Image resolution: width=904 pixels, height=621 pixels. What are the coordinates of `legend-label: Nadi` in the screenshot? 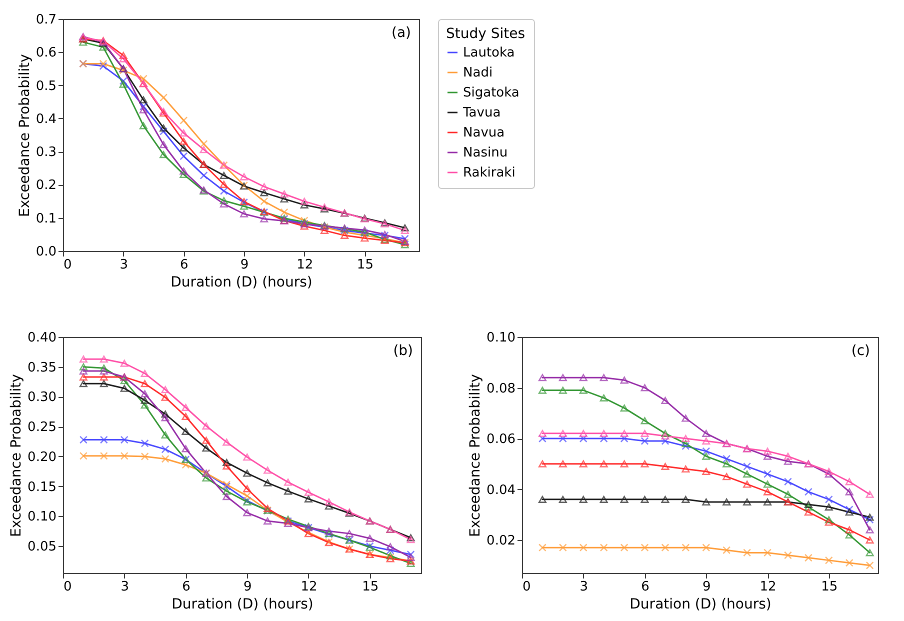 It's located at (478, 73).